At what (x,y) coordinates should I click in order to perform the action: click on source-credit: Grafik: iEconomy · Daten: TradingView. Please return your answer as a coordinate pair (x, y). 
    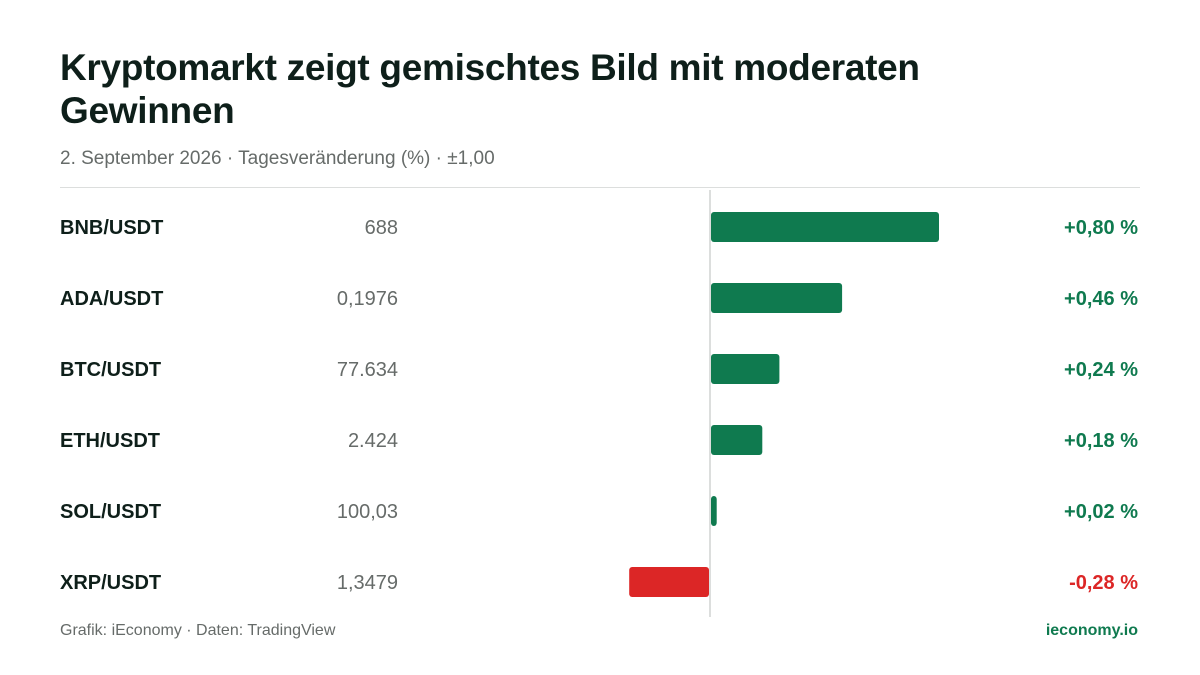
    Looking at the image, I should click on (198, 630).